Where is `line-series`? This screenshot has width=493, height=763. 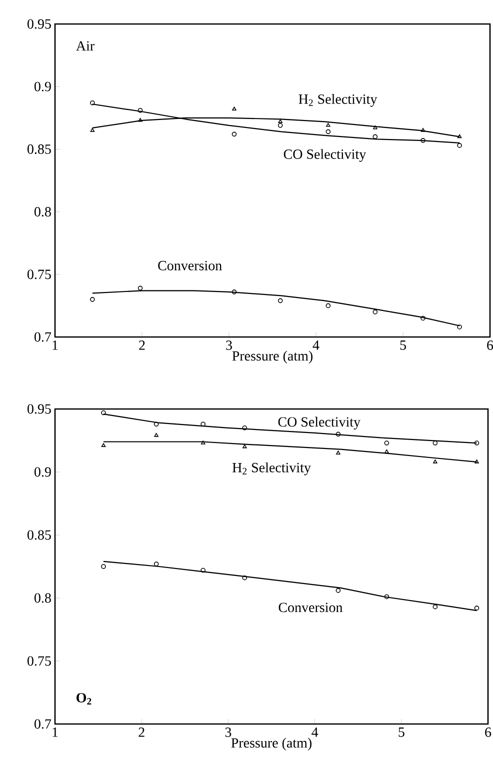
line-series is located at coordinates (290, 586).